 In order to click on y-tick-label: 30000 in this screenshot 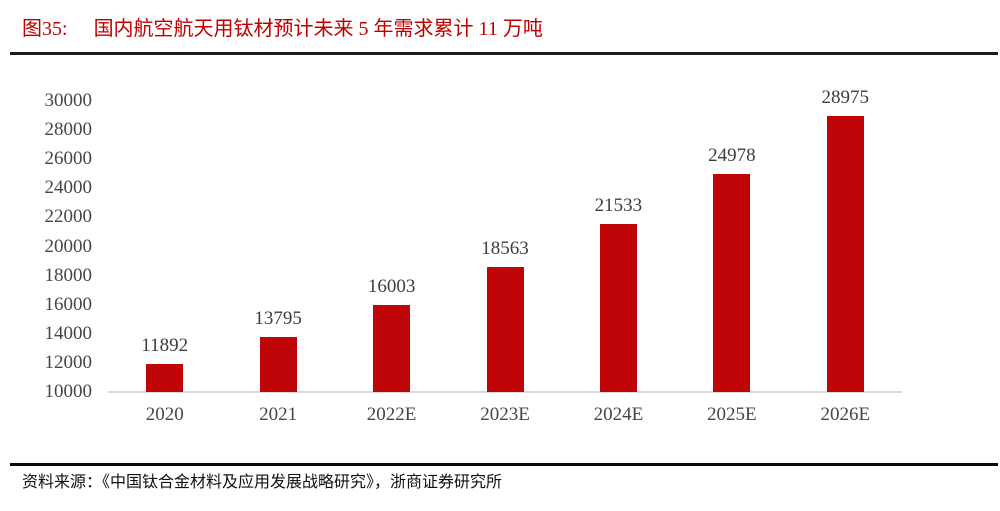, I will do `click(68, 100)`.